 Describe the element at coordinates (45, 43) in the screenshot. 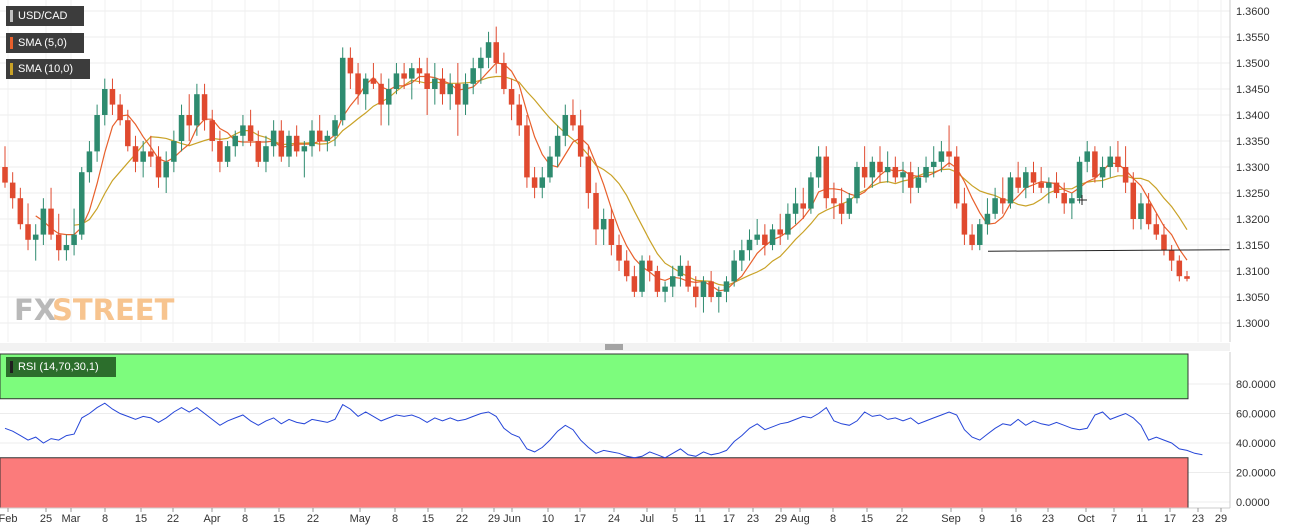

I see `legend-sma5: SMA (5,0)` at that location.